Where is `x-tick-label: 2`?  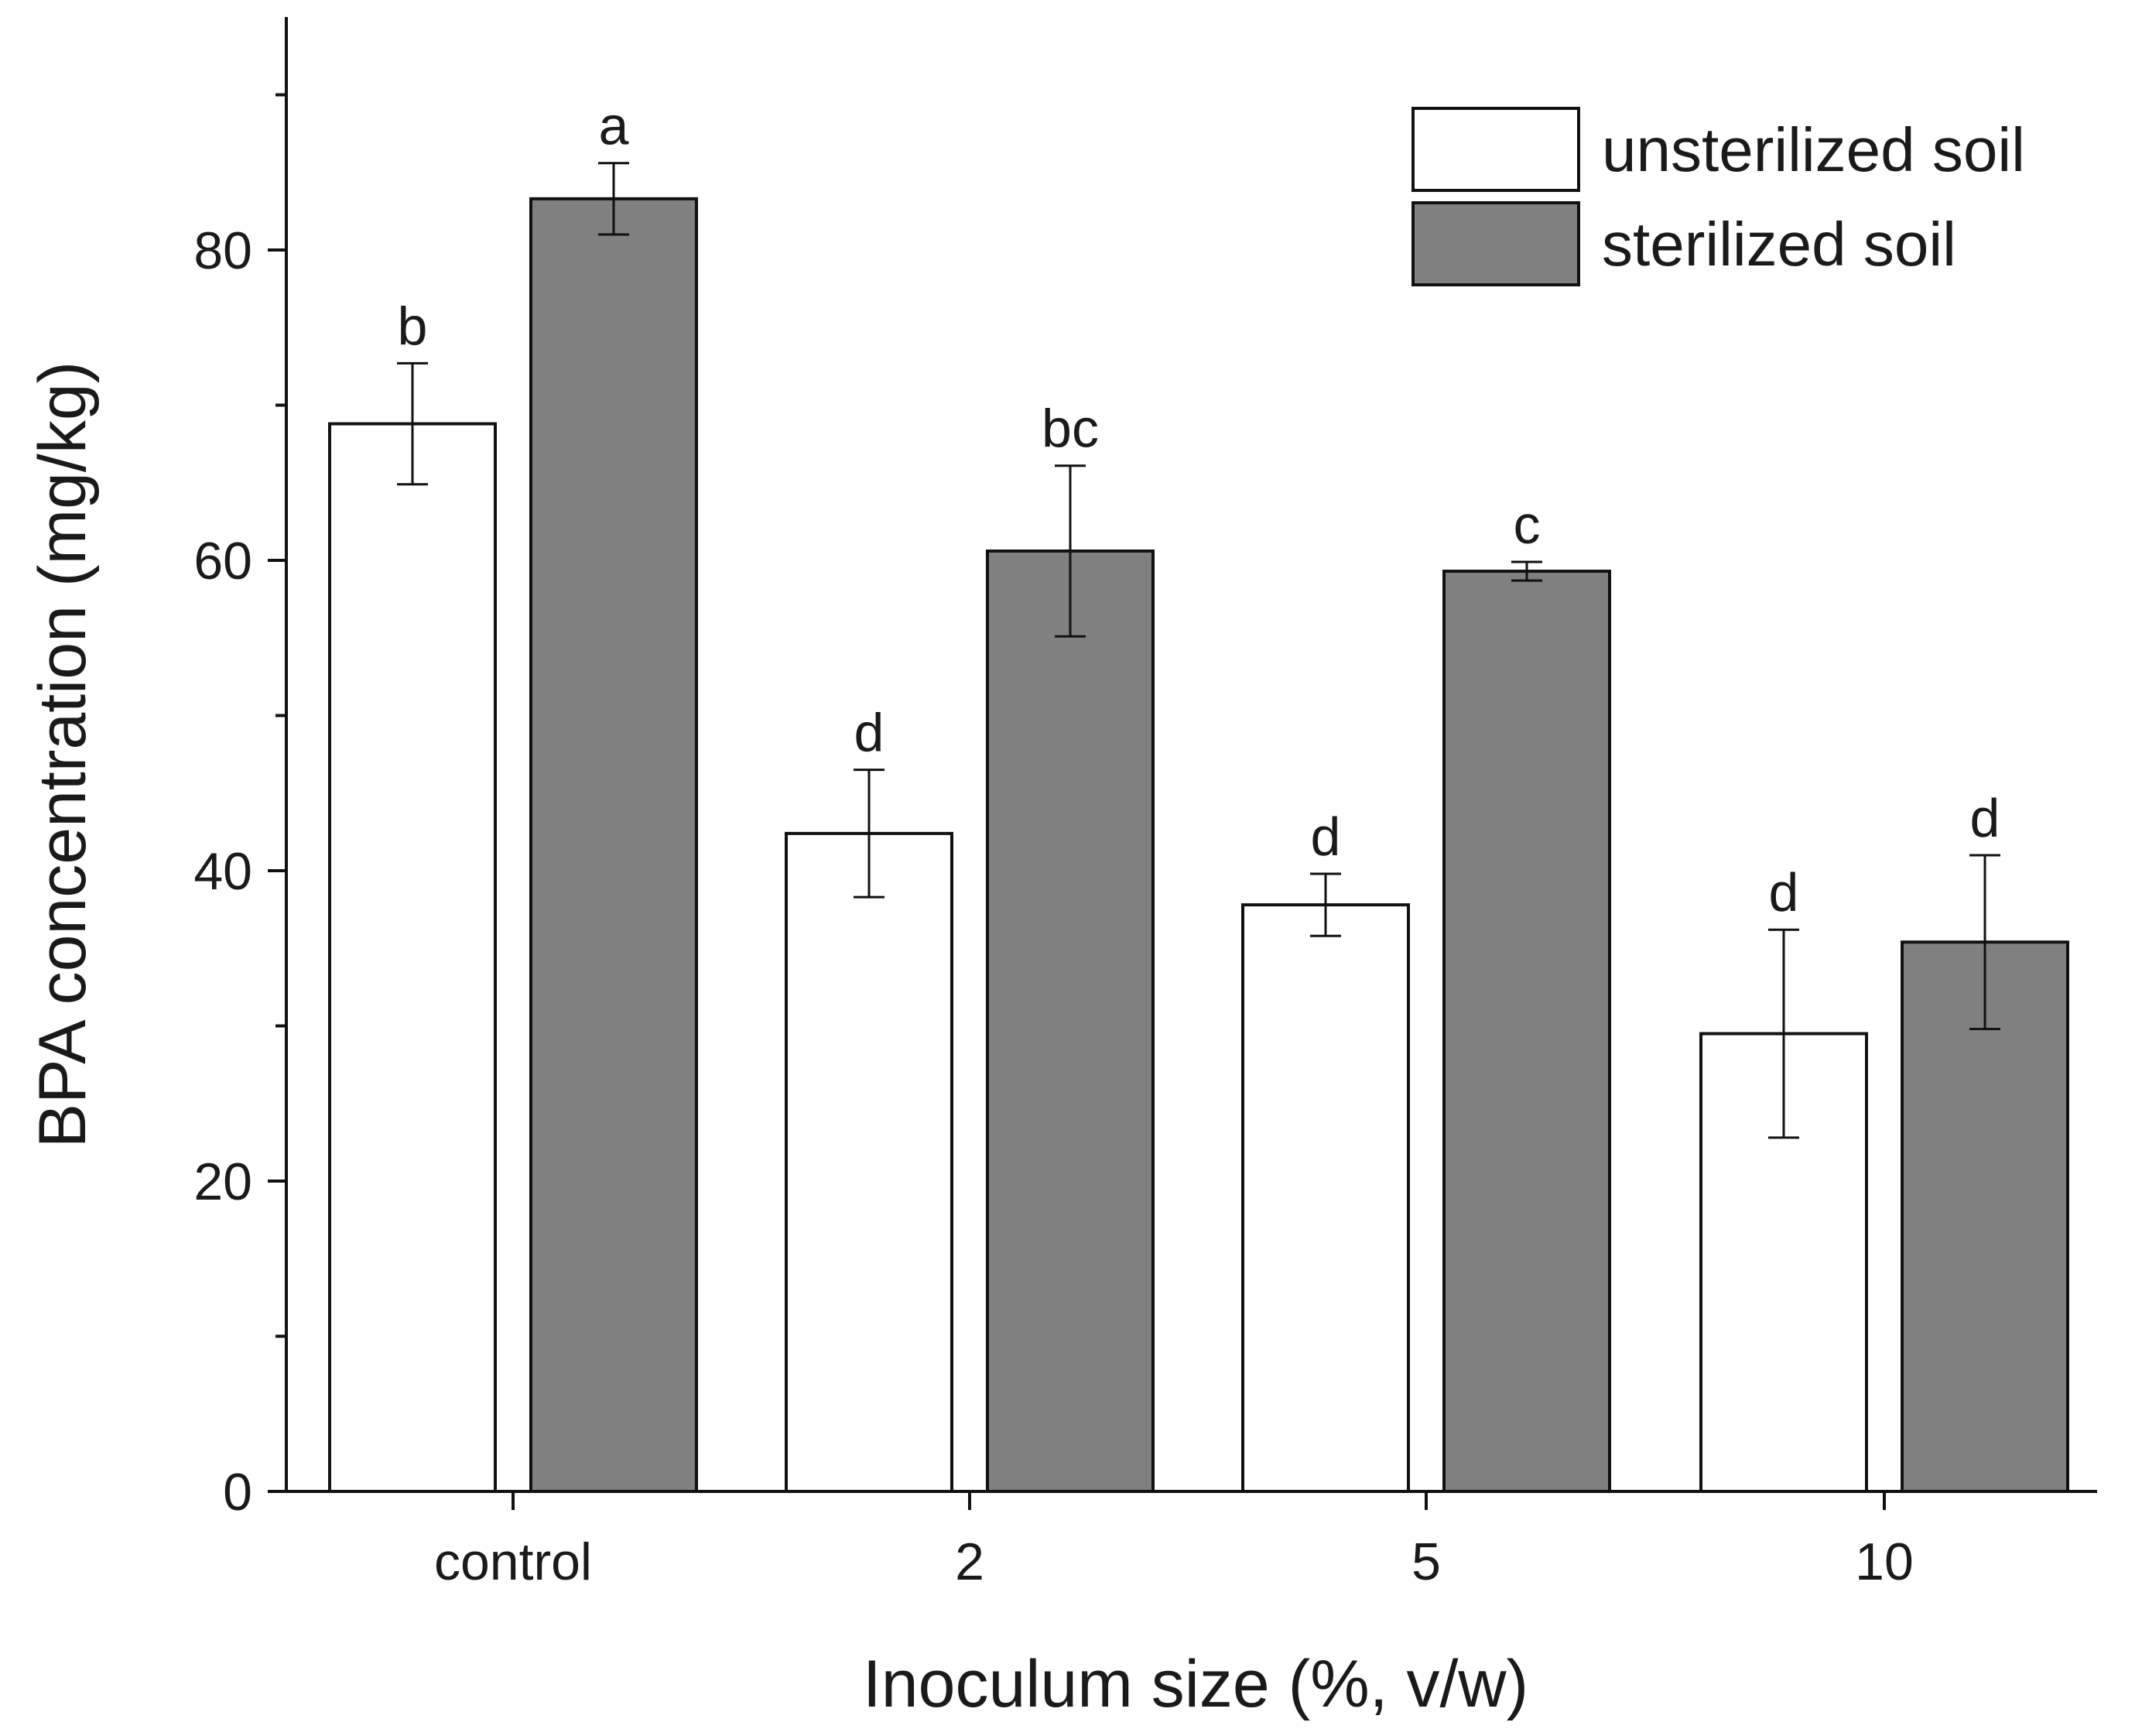
x-tick-label: 2 is located at coordinates (969, 1561).